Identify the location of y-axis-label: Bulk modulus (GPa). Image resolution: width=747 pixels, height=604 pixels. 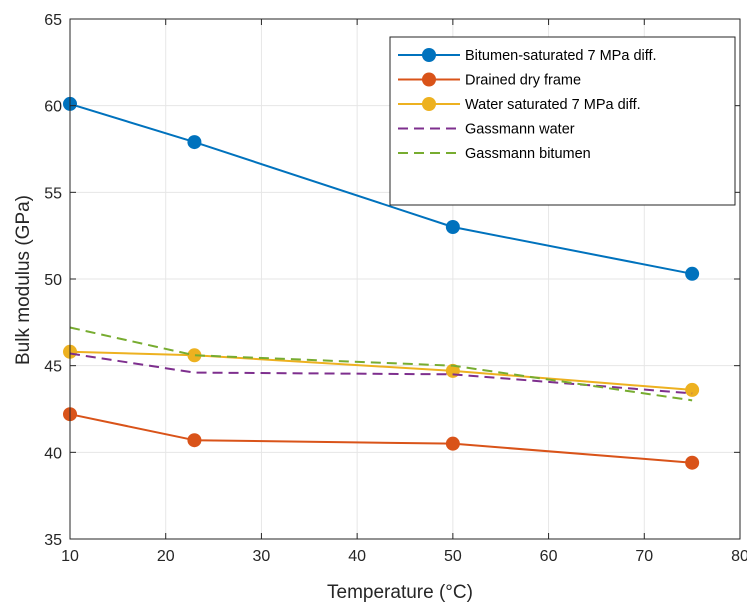
(23, 280).